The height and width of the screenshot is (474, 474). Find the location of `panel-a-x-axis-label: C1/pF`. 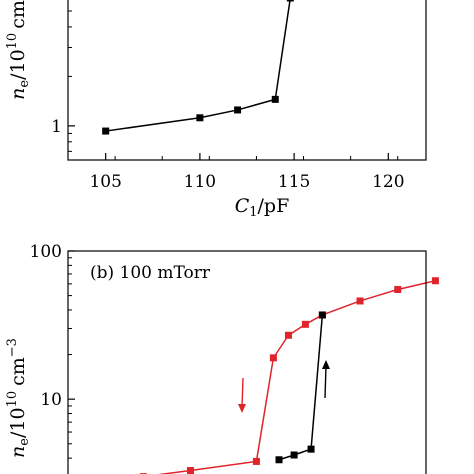

panel-a-x-axis-label: C1/pF is located at coordinates (262, 207).